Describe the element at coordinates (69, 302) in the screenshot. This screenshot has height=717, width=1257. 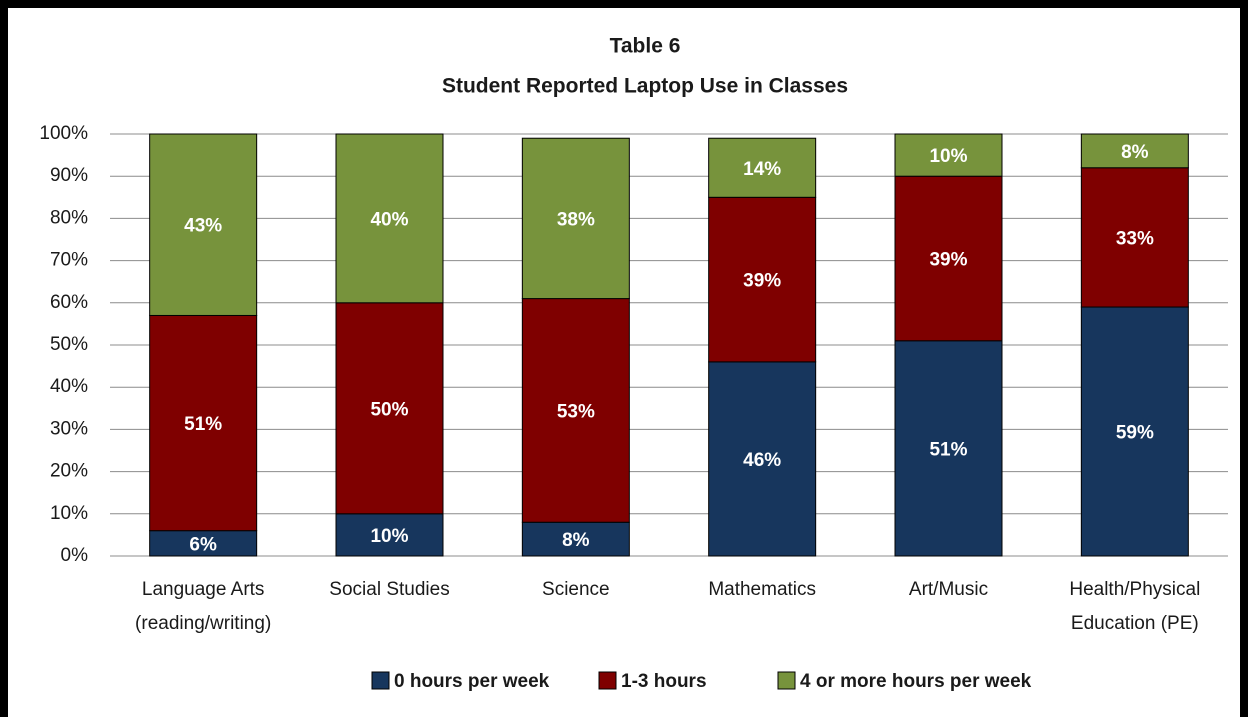
I see `y-tick-label: 60%` at that location.